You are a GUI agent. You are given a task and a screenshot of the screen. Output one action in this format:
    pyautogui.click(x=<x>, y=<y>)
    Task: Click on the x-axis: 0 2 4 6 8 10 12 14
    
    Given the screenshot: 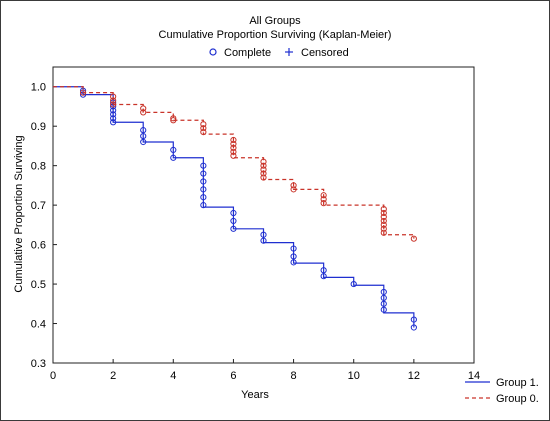 What is the action you would take?
    pyautogui.click(x=265, y=370)
    